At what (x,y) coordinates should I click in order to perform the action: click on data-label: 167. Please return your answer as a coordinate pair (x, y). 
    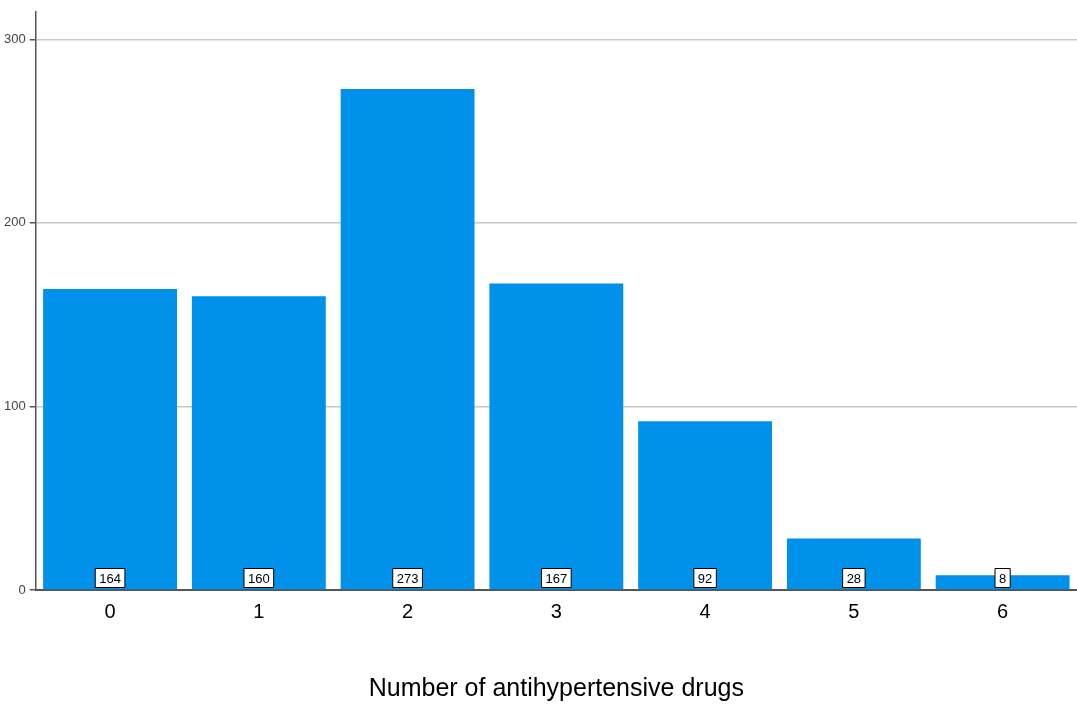
    Looking at the image, I should click on (556, 578).